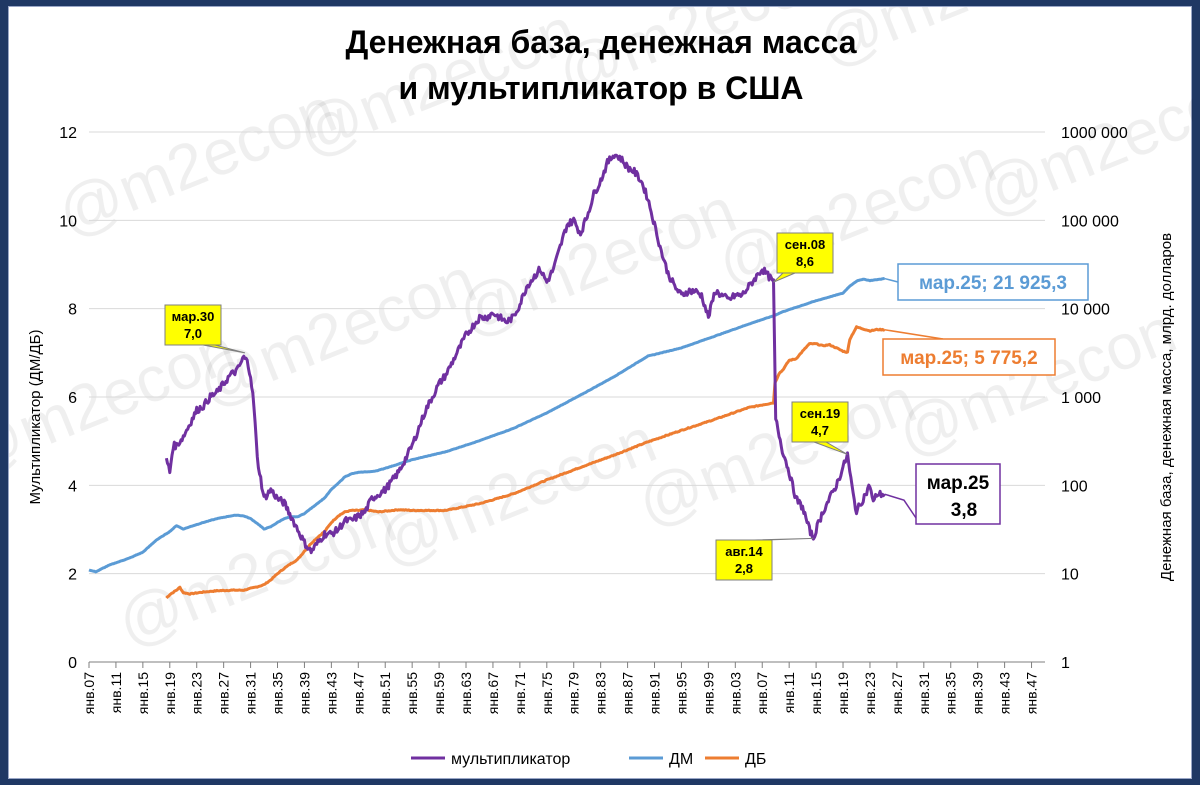 The width and height of the screenshot is (1200, 785). Describe the element at coordinates (600, 88) in the screenshot. I see `chart-title-line-2: и мультипликатор в США` at that location.